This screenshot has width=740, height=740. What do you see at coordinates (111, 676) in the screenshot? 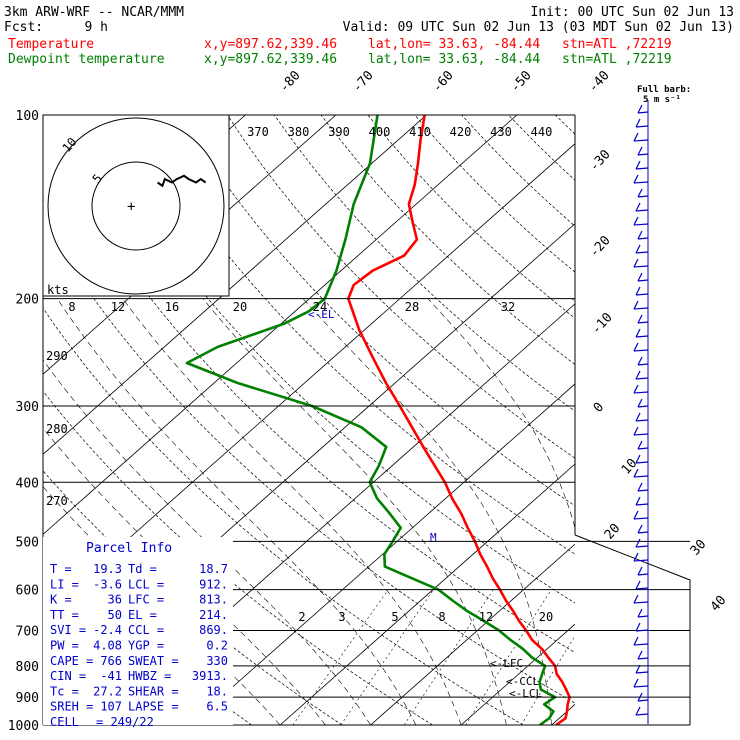
I see `parcel-value-7: -41` at bounding box center [111, 676].